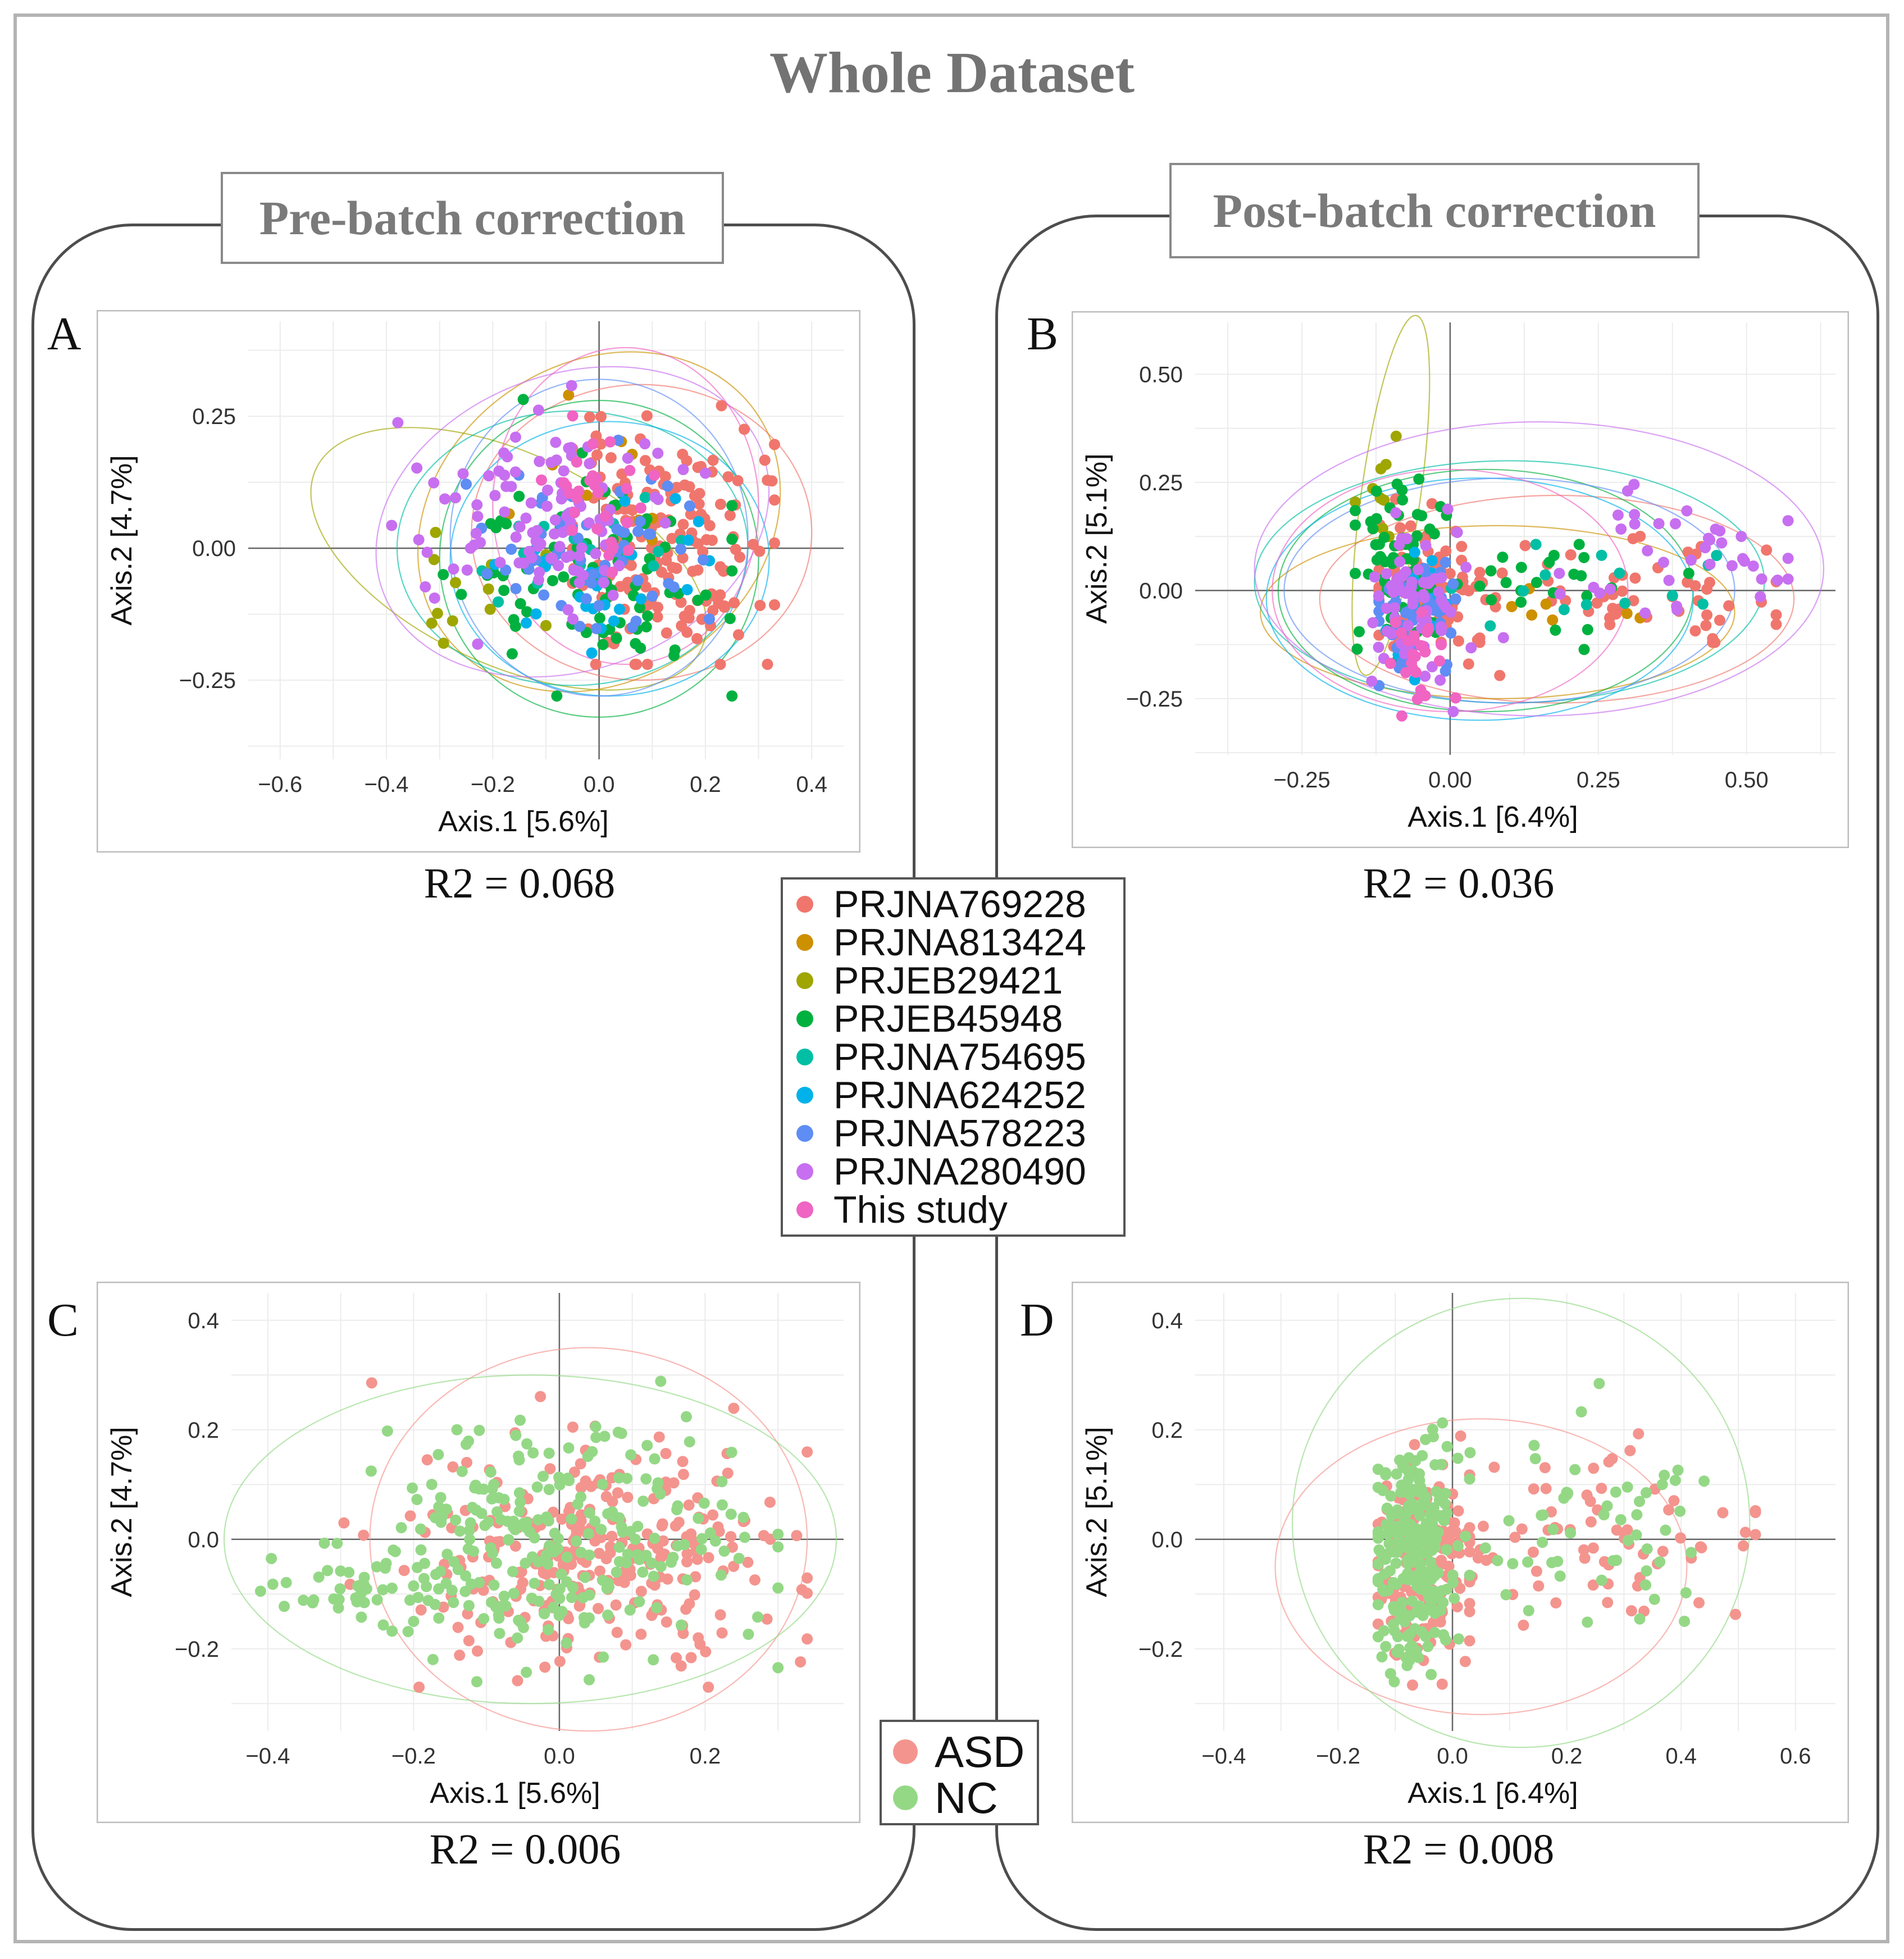 Image resolution: width=1904 pixels, height=1959 pixels. I want to click on figure-title: Whole Dataset, so click(952, 72).